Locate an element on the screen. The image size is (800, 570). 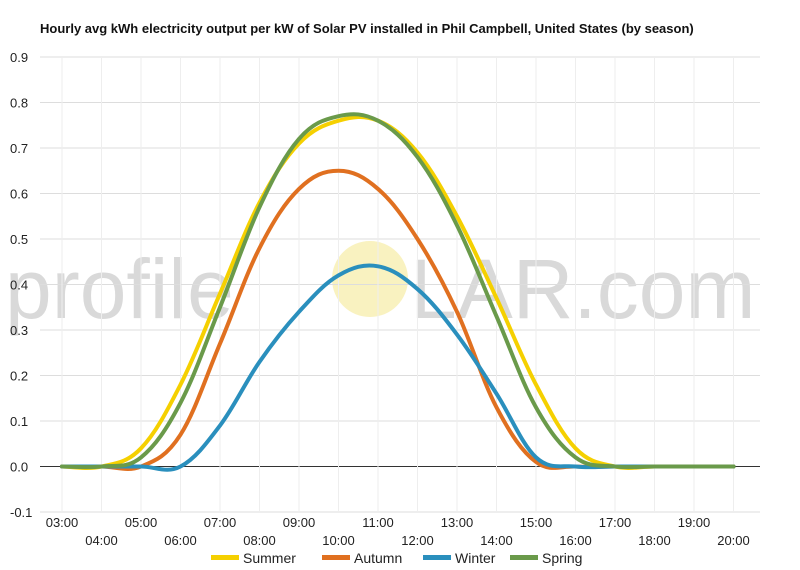
y-tick-label: 0.0 is located at coordinates (19, 467).